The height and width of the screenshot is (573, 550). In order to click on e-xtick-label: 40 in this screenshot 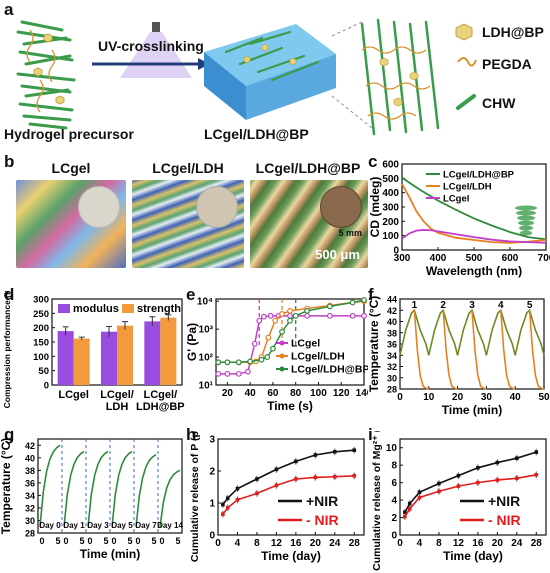, I will do `click(251, 393)`.